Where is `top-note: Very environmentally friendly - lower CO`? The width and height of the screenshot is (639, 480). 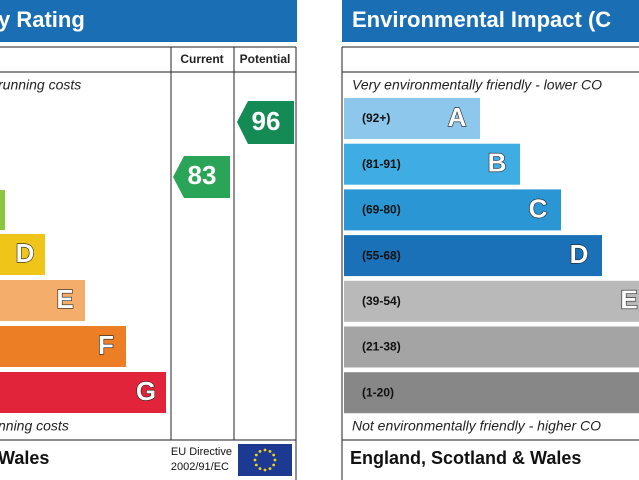 top-note: Very environmentally friendly - lower CO is located at coordinates (477, 85).